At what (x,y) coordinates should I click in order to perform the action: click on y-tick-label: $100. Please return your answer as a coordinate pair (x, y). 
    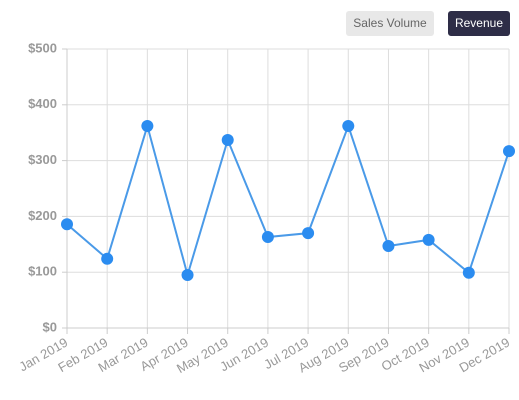
    Looking at the image, I should click on (42, 271).